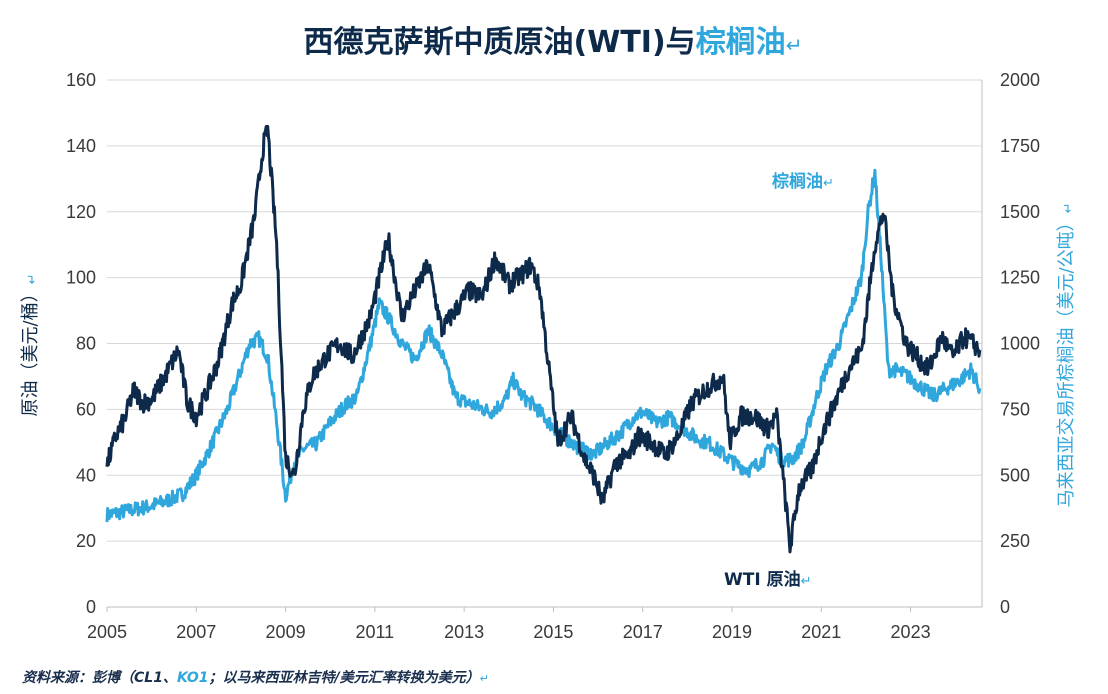 This screenshot has height=694, width=1108. Describe the element at coordinates (1066, 360) in the screenshot. I see `right-axis-label-text: 马来西亚交易所棕榈油（美元/公吨）` at that location.